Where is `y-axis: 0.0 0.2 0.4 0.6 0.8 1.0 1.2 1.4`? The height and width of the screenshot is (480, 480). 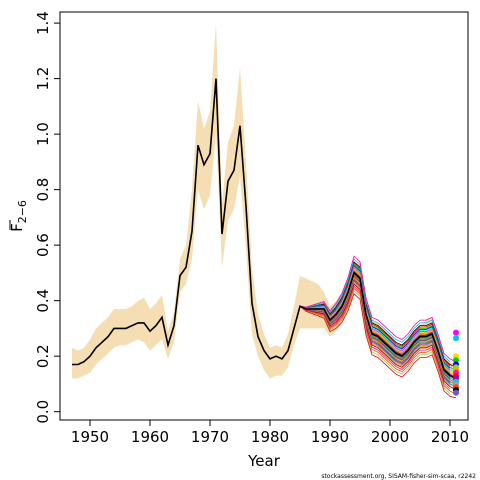 y-axis: 0.0 0.2 0.4 0.6 0.8 1.0 1.2 1.4 is located at coordinates (47, 217).